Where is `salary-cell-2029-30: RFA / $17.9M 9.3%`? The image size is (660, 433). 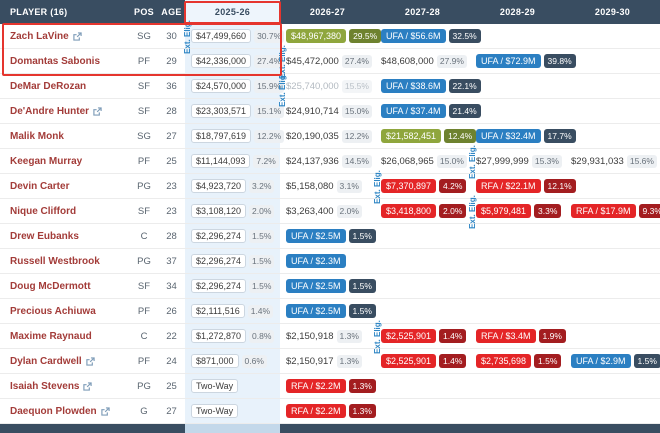 salary-cell-2029-30: RFA / $17.9M 9.3% is located at coordinates (612, 211).